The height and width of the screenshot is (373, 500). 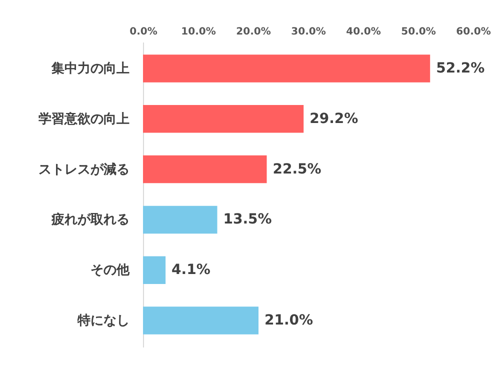 I want to click on y-tick-label: 学習意欲の向上, so click(x=84, y=118).